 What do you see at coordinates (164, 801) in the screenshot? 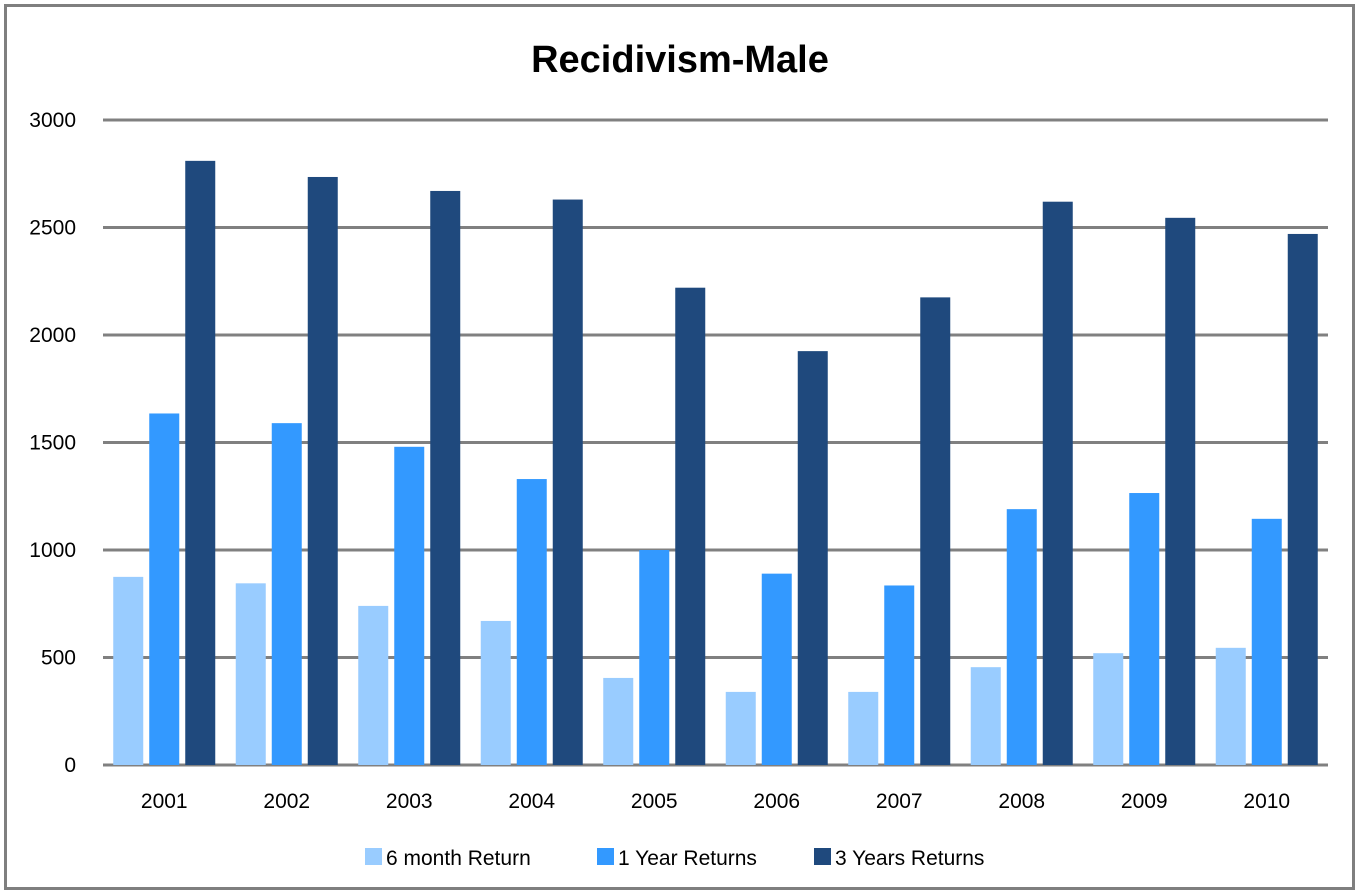
I see `x-tick-label: 2001` at bounding box center [164, 801].